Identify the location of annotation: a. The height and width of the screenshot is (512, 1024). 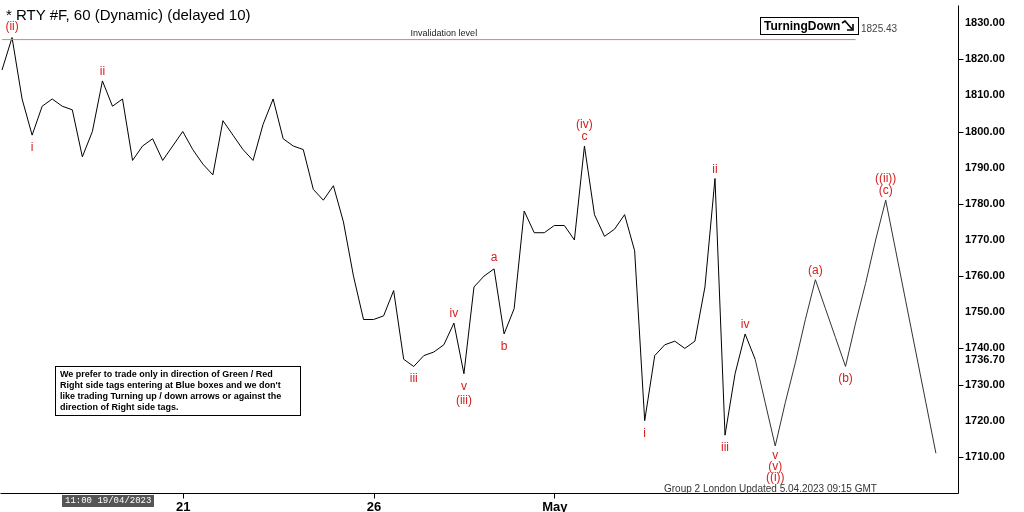
(494, 256).